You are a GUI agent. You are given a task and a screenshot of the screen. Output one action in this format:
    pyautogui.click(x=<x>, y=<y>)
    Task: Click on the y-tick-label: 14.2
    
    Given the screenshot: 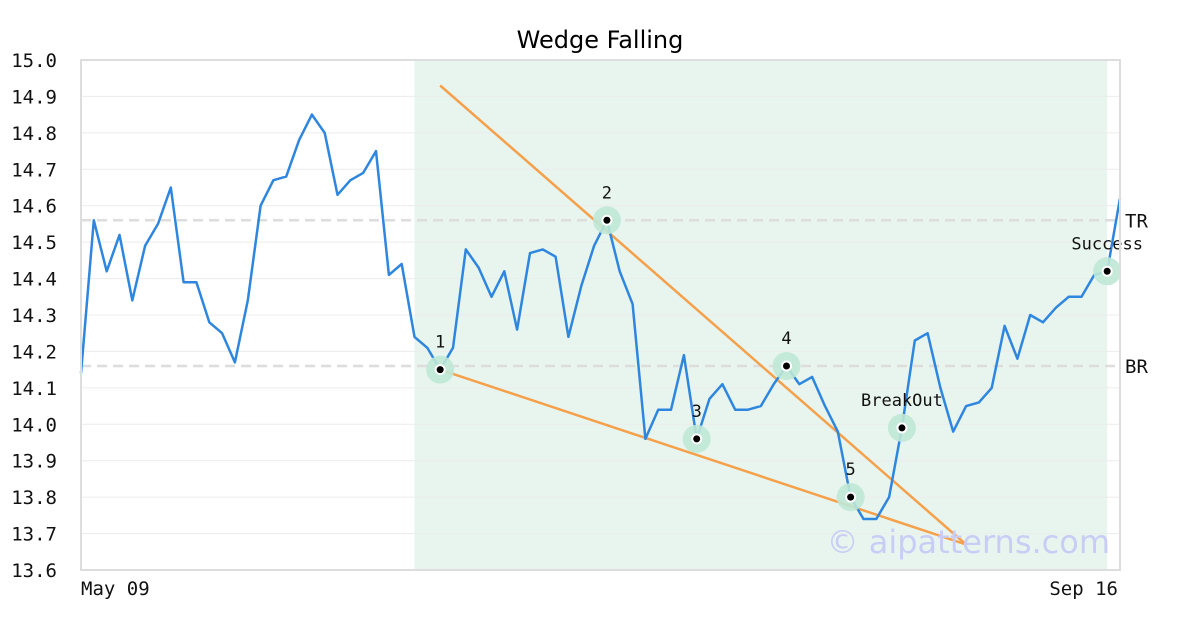 What is the action you would take?
    pyautogui.click(x=34, y=352)
    